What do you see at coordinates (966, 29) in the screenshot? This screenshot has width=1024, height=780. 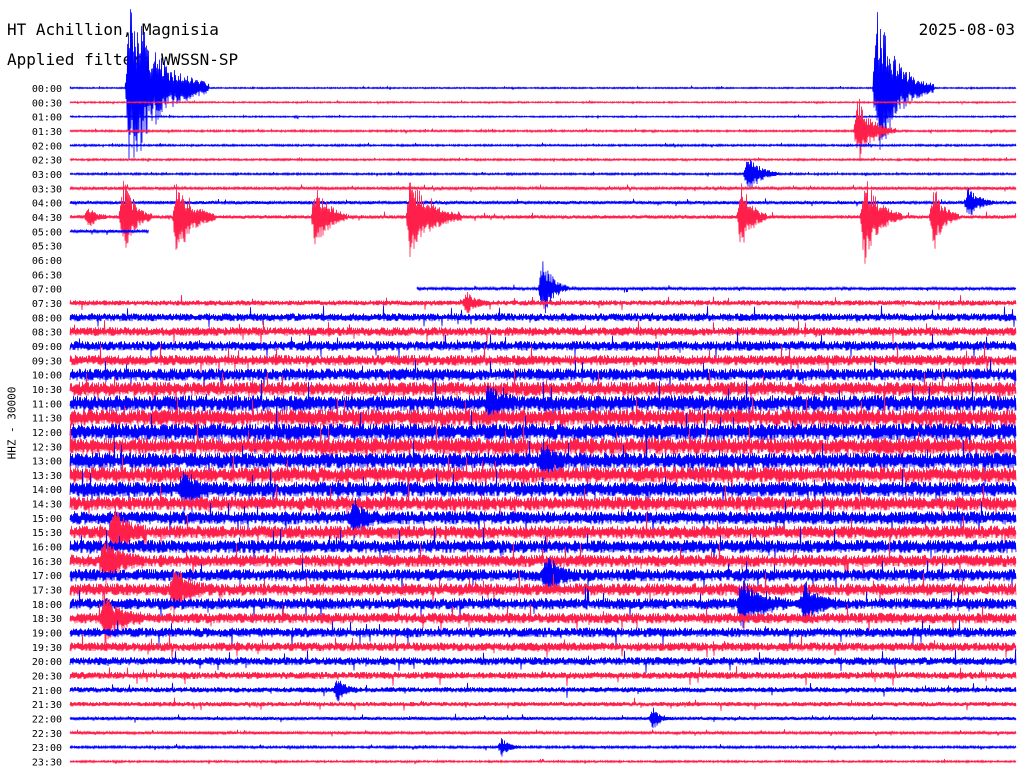 I see `plot-date: 2025-08-03` at bounding box center [966, 29].